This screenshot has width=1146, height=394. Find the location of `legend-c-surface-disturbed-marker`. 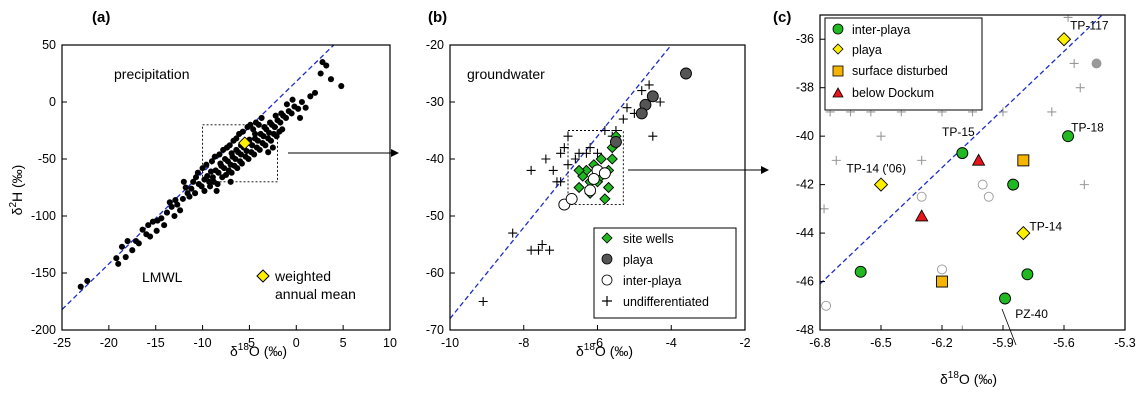

legend-c-surface-disturbed-marker is located at coordinates (838, 71).